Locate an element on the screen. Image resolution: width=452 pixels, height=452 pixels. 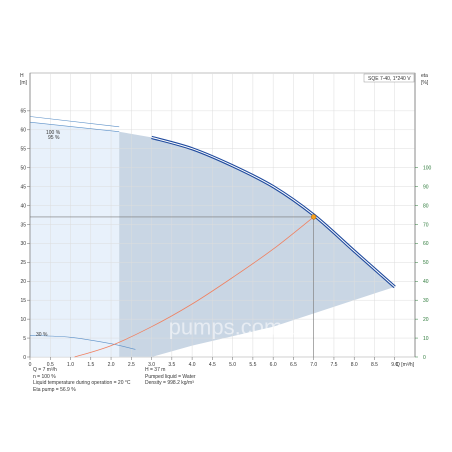
left-tick-label: 20 is located at coordinates (23, 282).